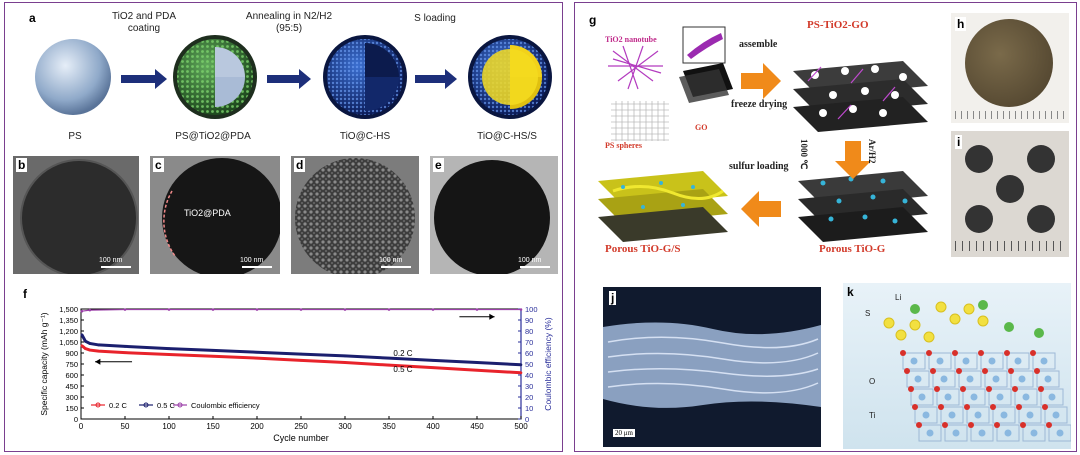 This screenshot has height=455, width=1080. What do you see at coordinates (530, 260) in the screenshot?
I see `scale-bar-e: 100 nm` at bounding box center [530, 260].